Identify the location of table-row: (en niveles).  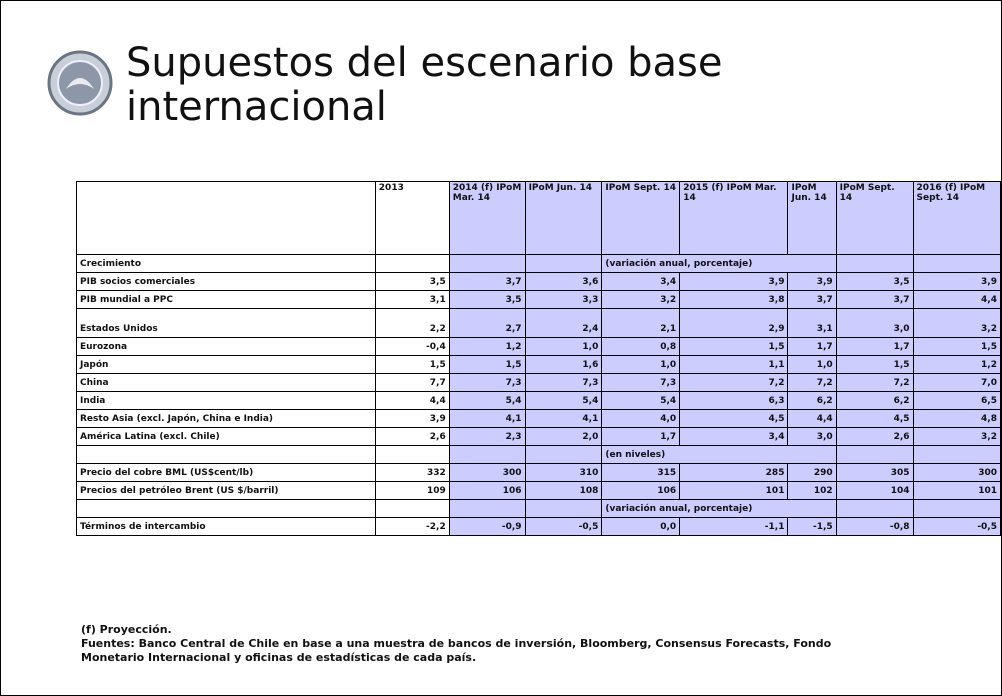
(538, 454).